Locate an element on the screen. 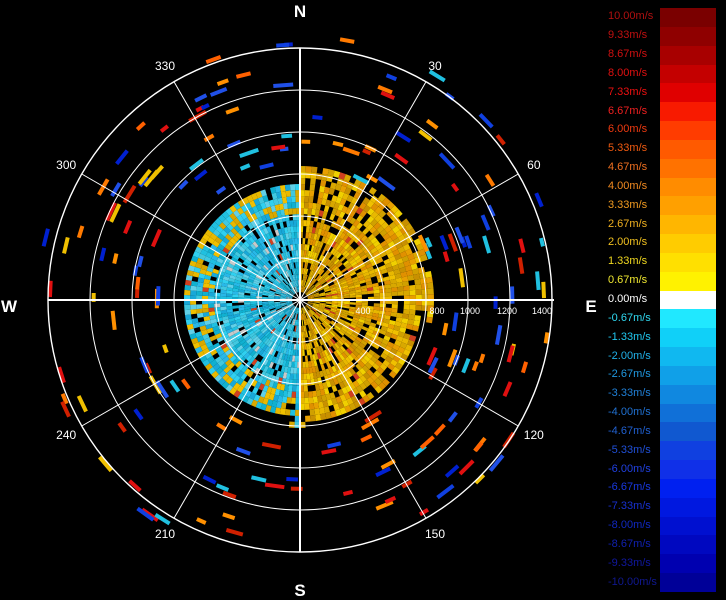 Image resolution: width=726 pixels, height=600 pixels. legend-swatch is located at coordinates (688, 338).